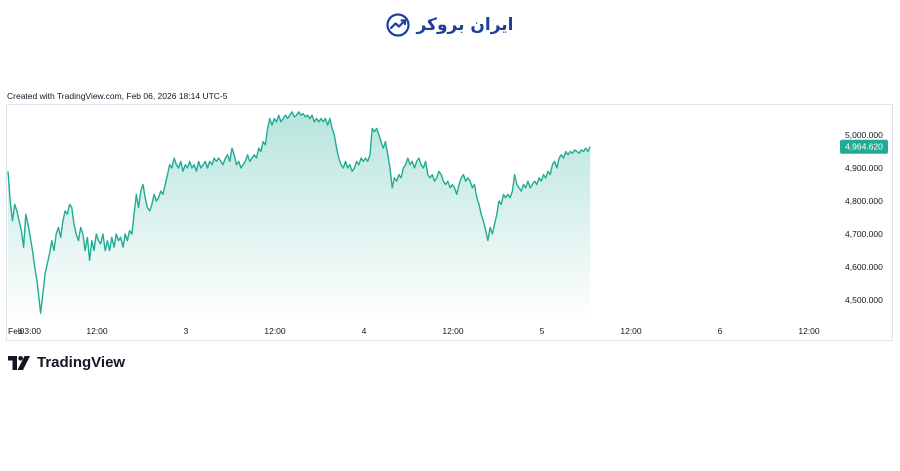 This screenshot has height=471, width=900. I want to click on brand-name: ایران بروکر, so click(465, 25).